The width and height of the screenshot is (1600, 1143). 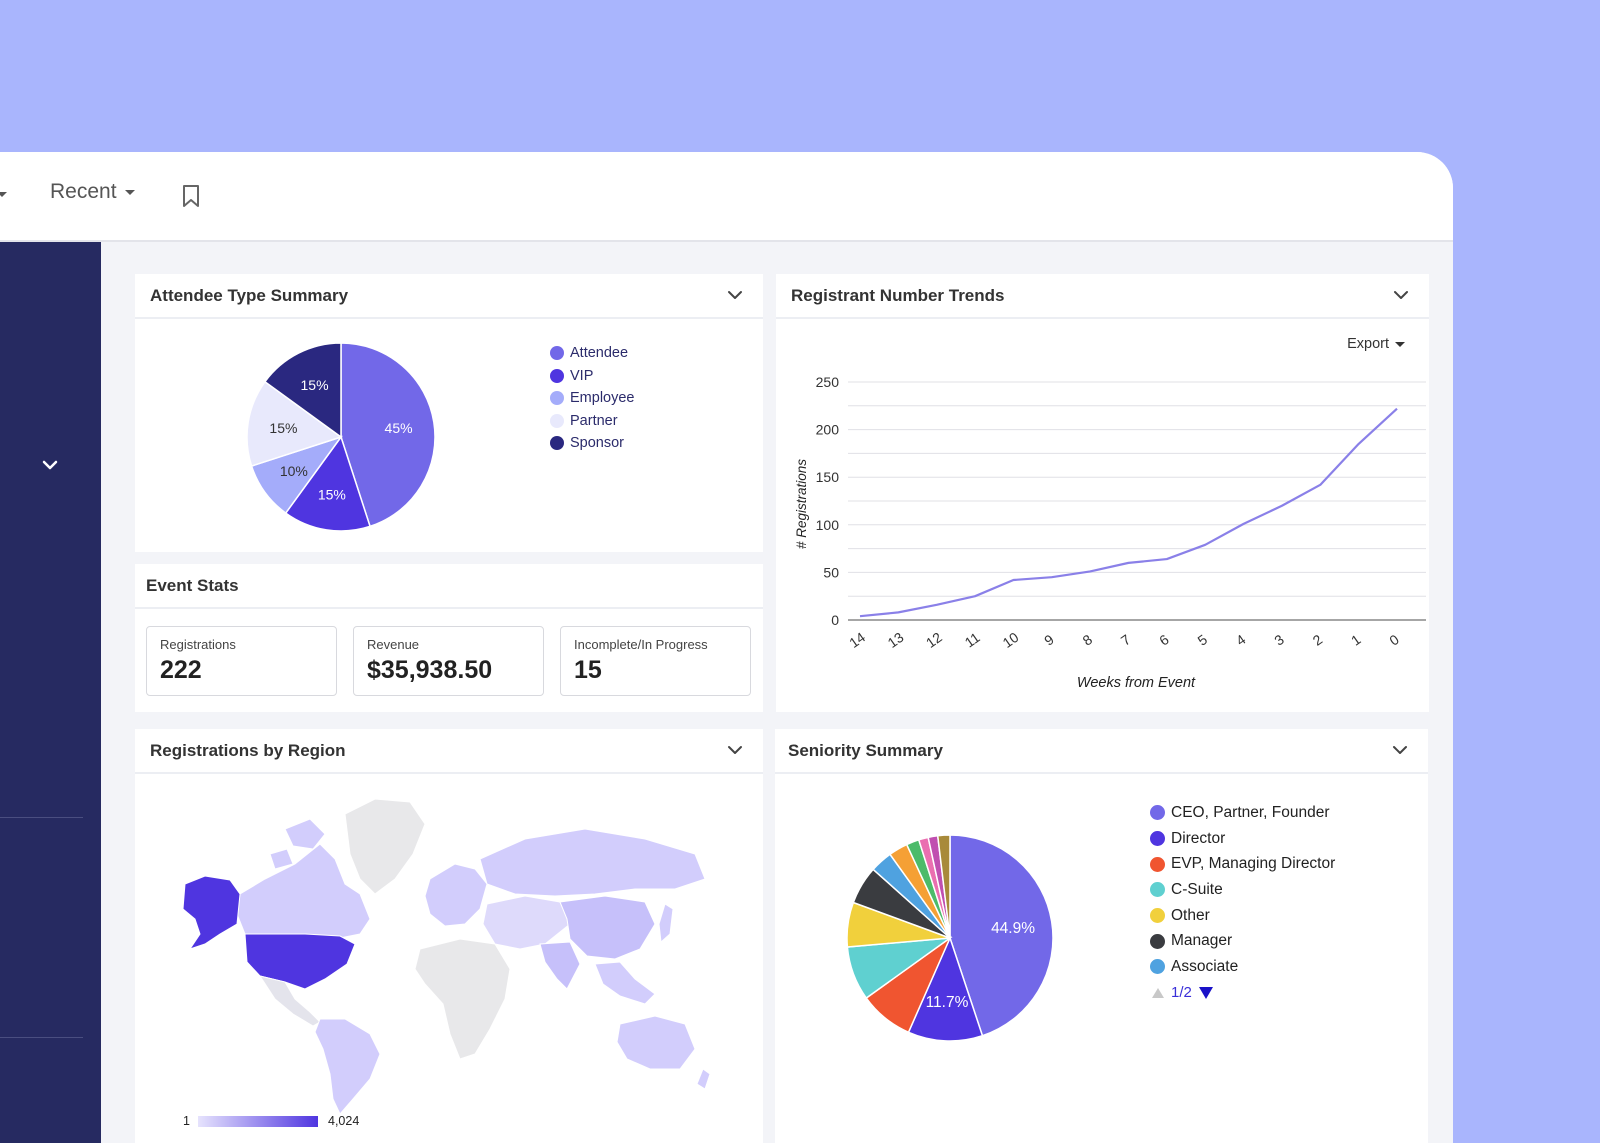 I want to click on x-tick-label: 11, so click(x=972, y=640).